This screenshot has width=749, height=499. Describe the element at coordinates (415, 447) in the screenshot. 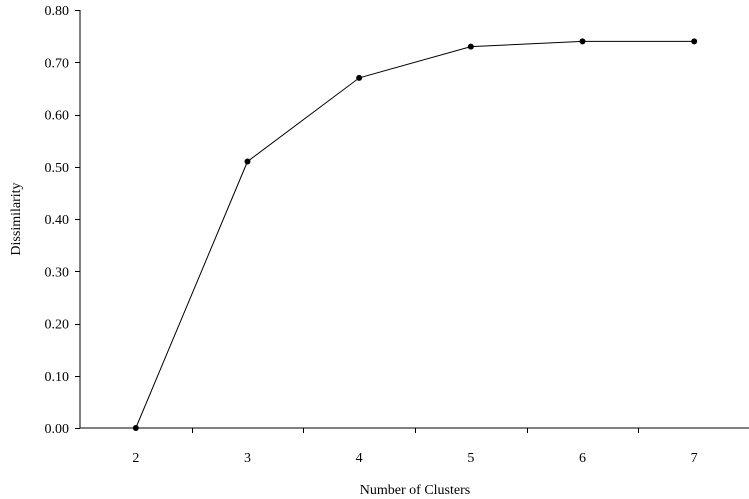

I see `x-ticks: 2 3 4 5 6 7` at that location.